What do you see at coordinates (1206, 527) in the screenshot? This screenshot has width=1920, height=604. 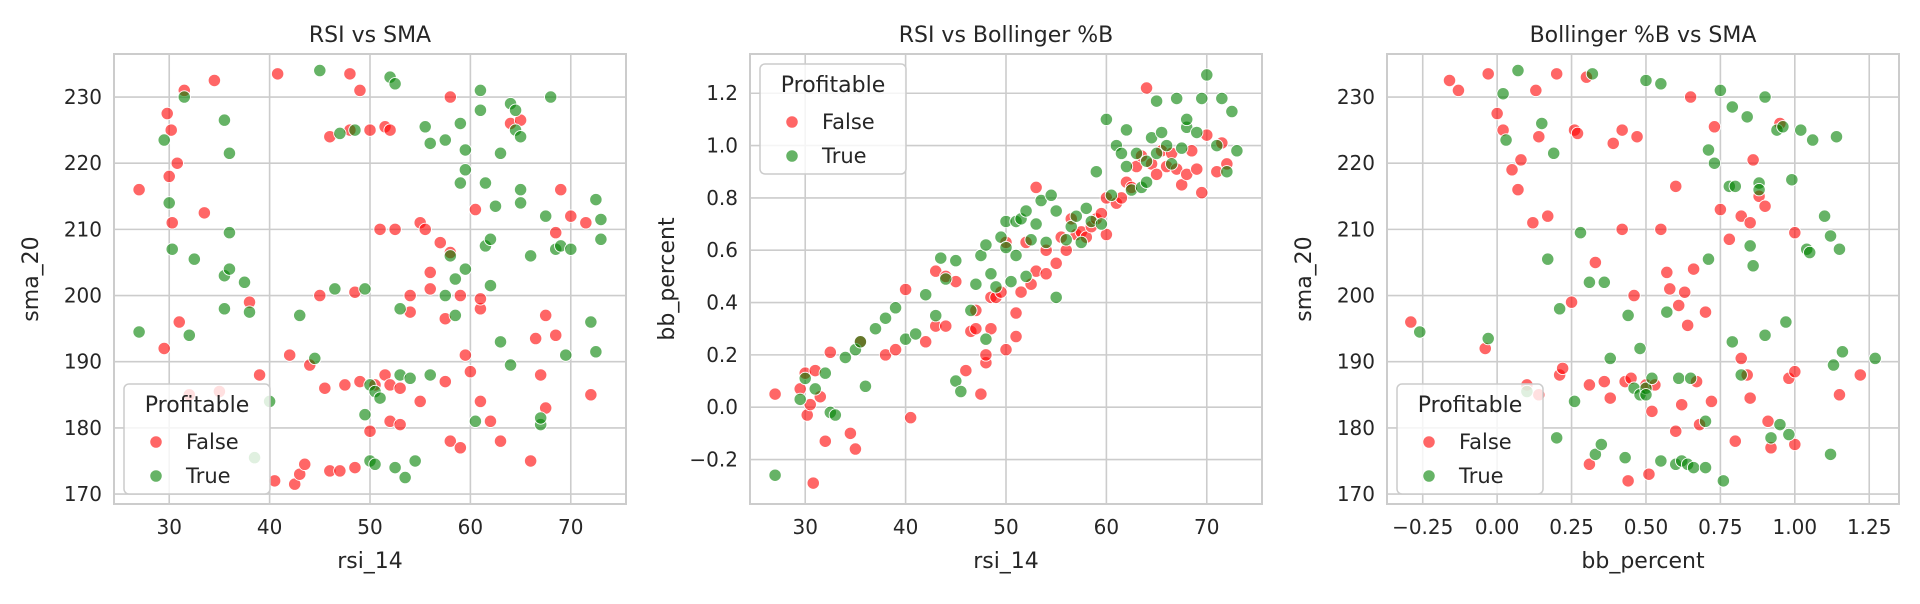 I see `x-tick-label: 70` at bounding box center [1206, 527].